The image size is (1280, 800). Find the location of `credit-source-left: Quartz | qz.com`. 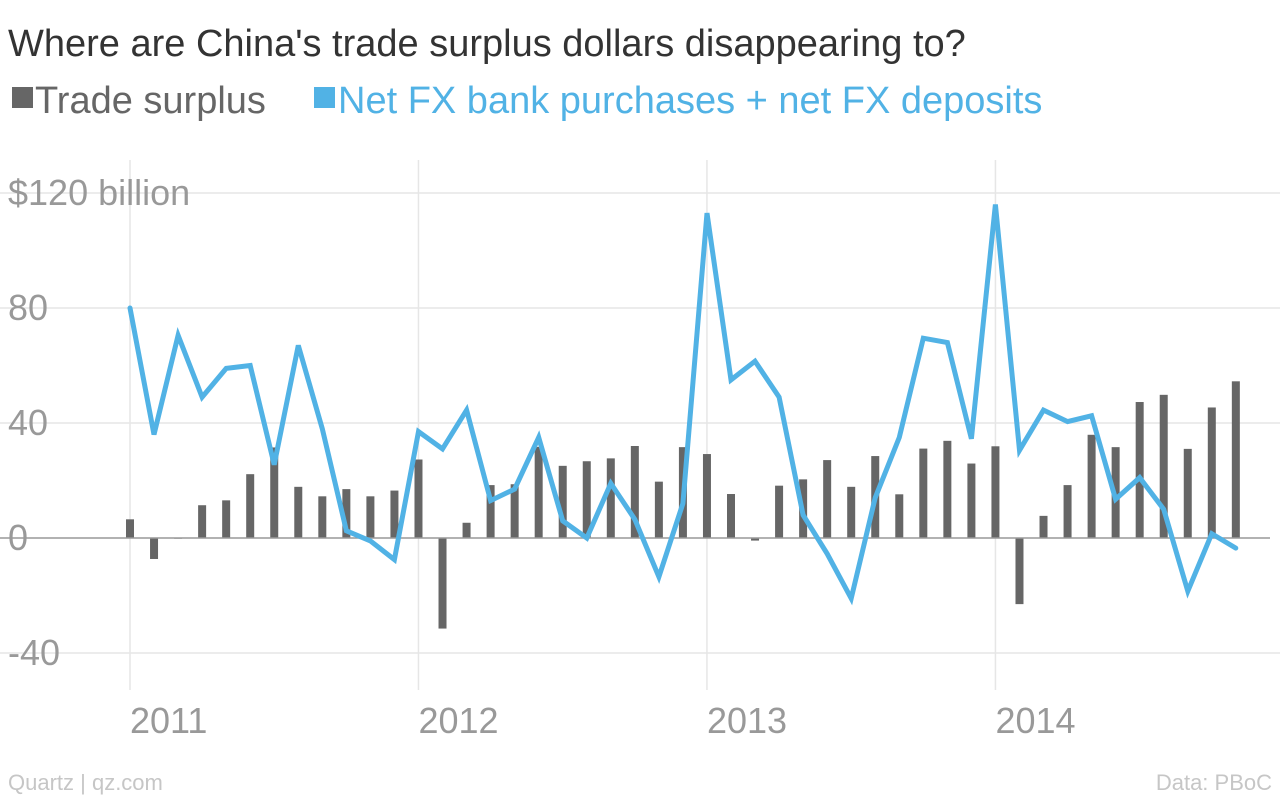

credit-source-left: Quartz | qz.com is located at coordinates (85, 782).